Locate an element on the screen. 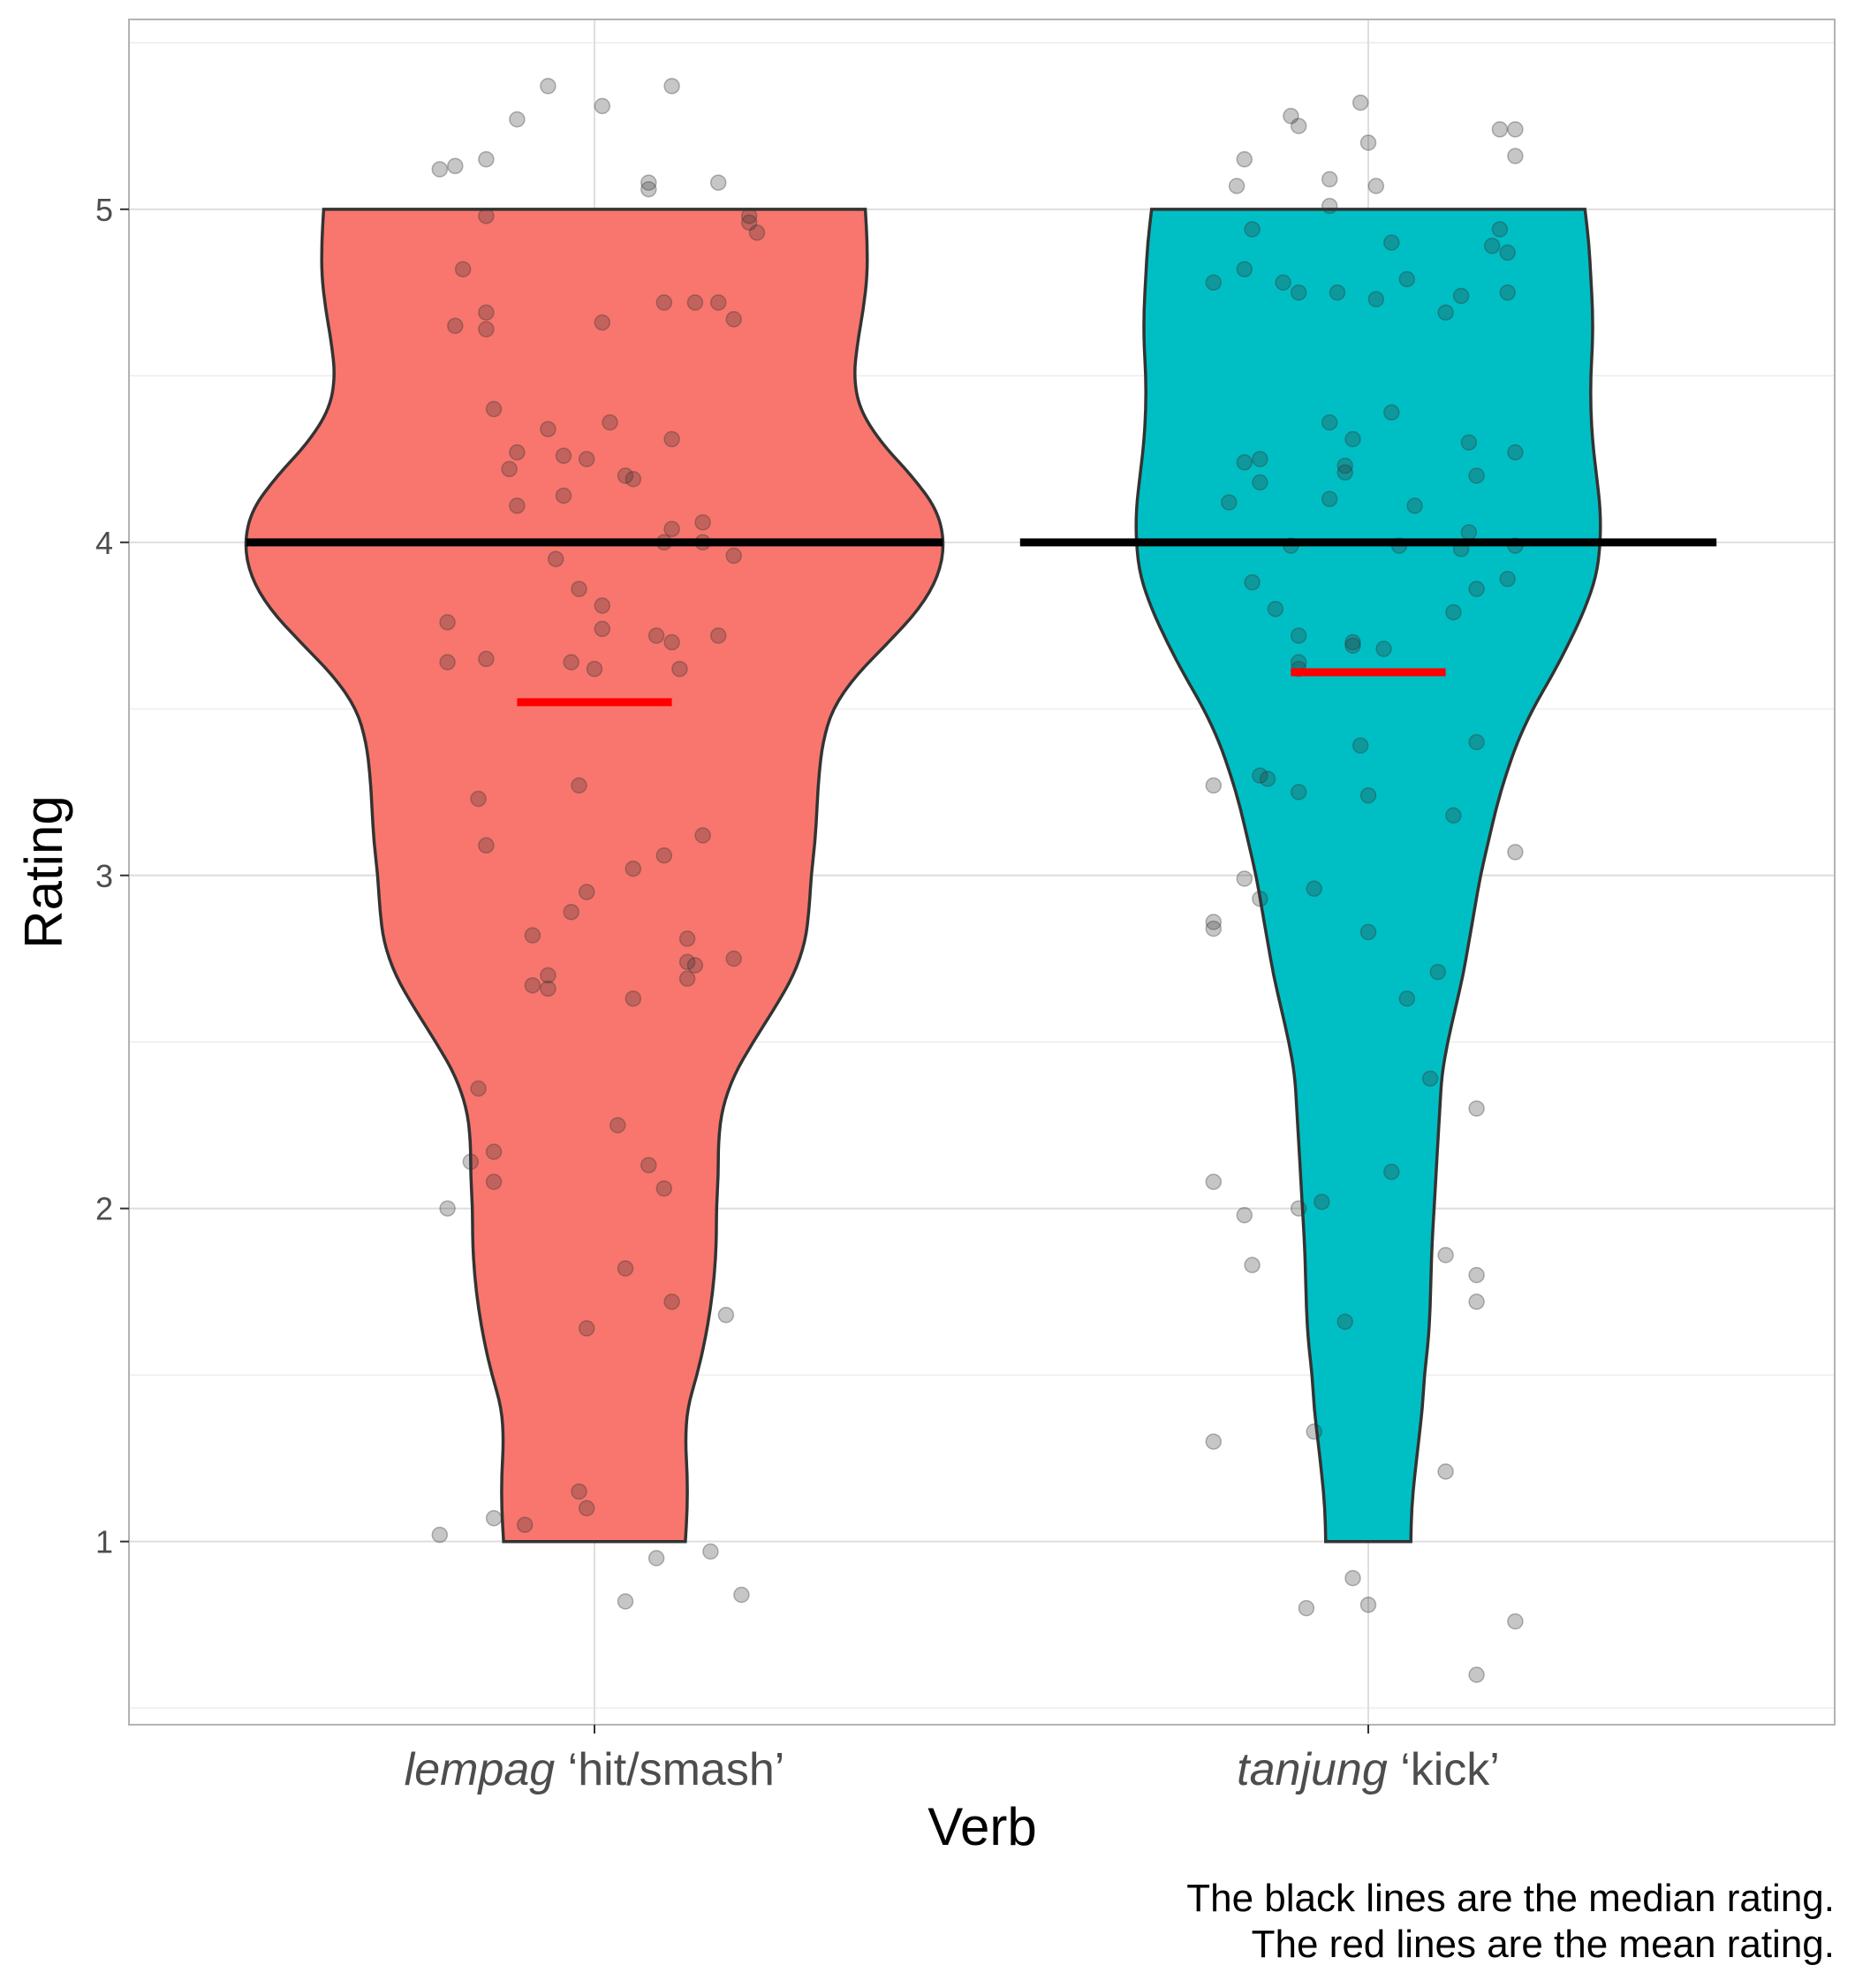 The height and width of the screenshot is (1988, 1855). summary-lines is located at coordinates (981, 622).